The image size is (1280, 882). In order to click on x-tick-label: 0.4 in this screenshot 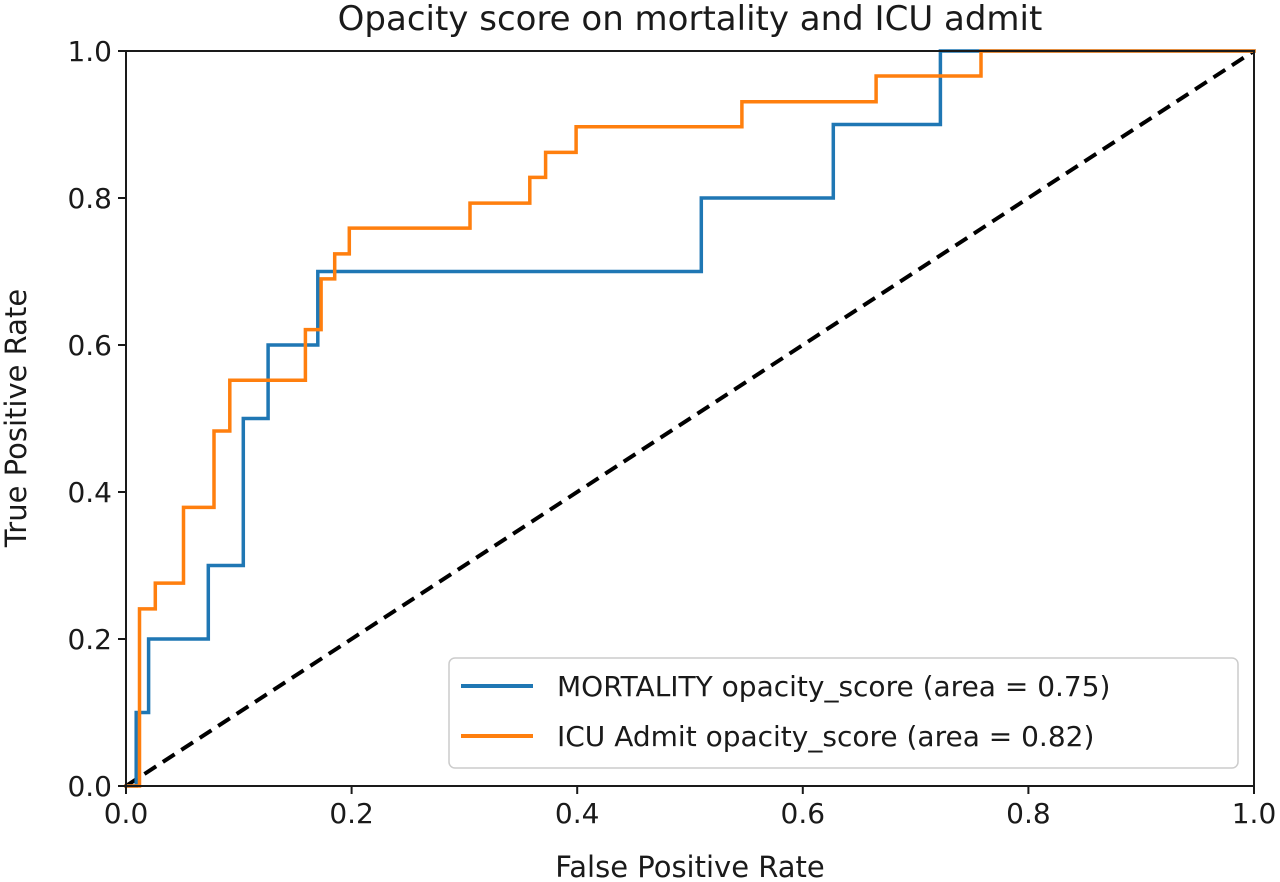, I will do `click(577, 813)`.